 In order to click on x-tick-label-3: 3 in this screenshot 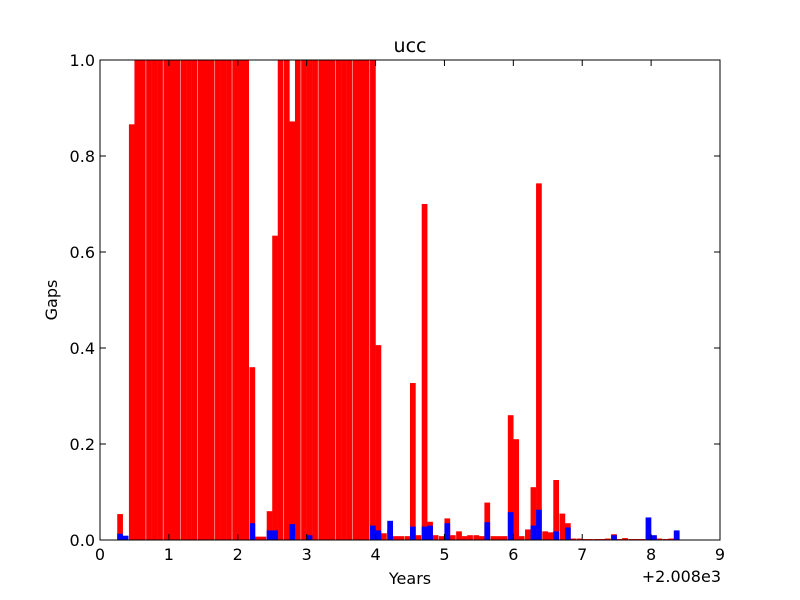, I will do `click(307, 554)`.